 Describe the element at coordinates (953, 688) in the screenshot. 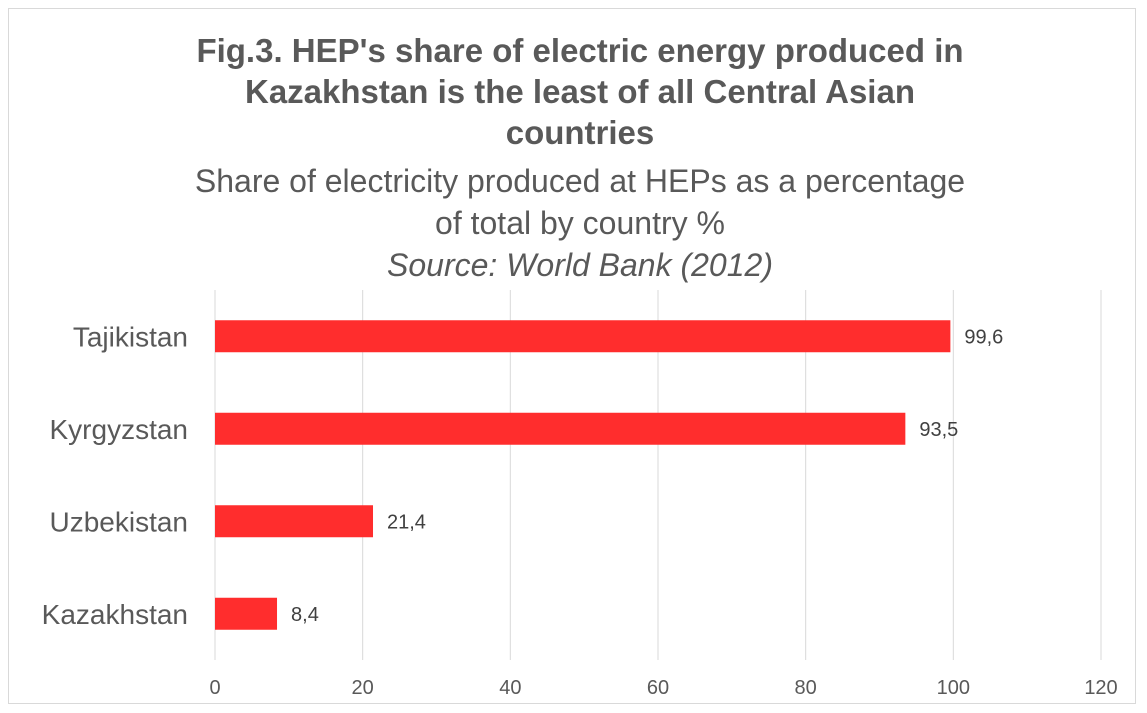

I see `x-tick-label: 100` at that location.